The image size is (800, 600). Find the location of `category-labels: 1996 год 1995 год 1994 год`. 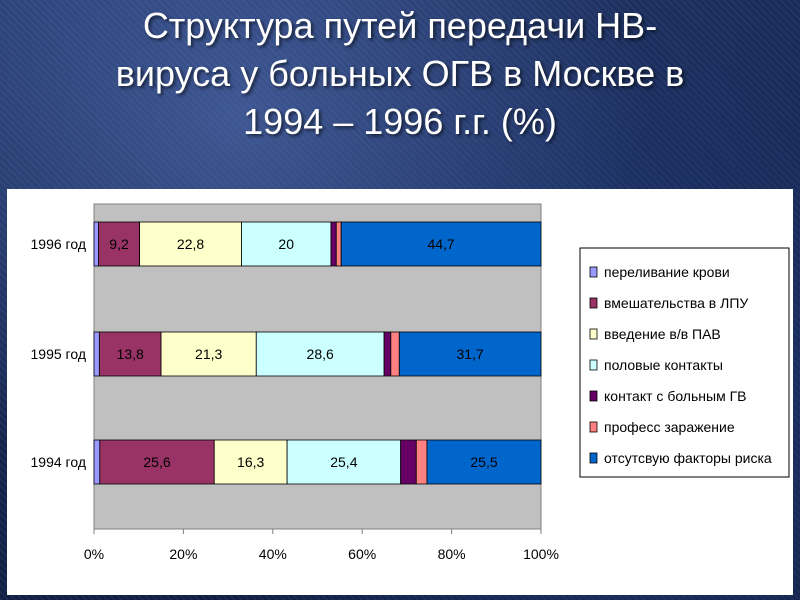

category-labels: 1996 год 1995 год 1994 год is located at coordinates (58, 353).